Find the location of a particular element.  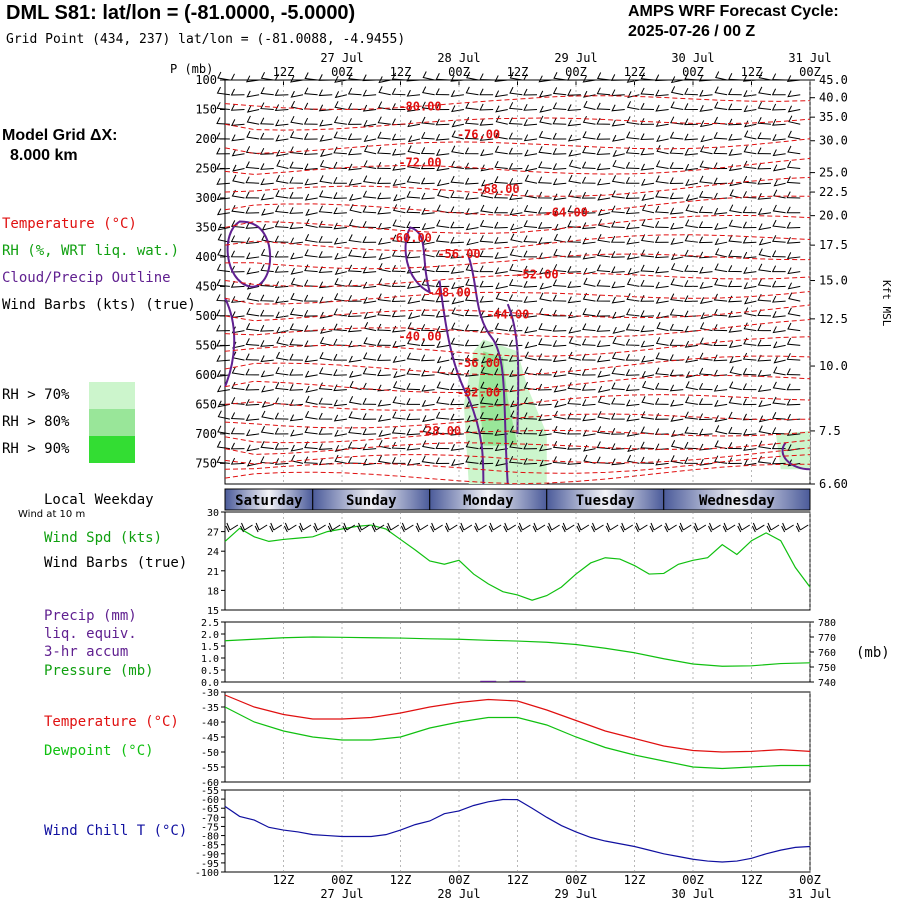

model-grid-line1: Model Grid ΔX: is located at coordinates (60, 135).